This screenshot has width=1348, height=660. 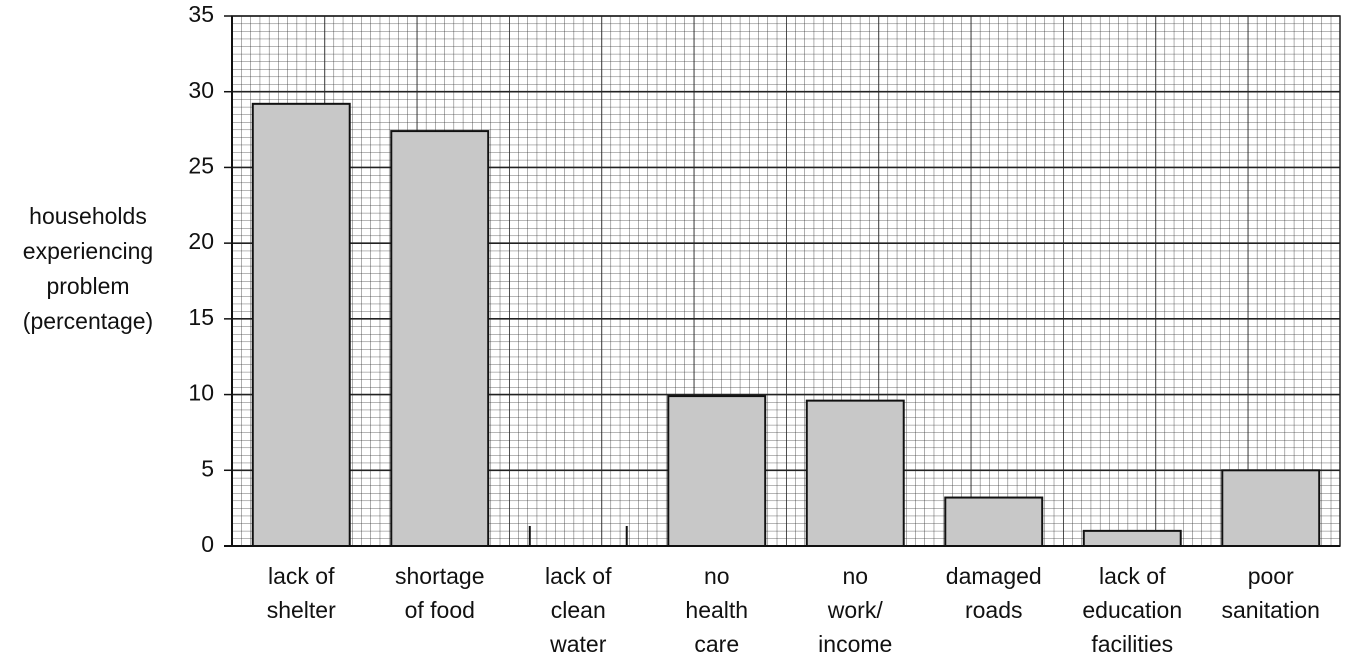 What do you see at coordinates (207, 544) in the screenshot?
I see `y-tick-label: 0` at bounding box center [207, 544].